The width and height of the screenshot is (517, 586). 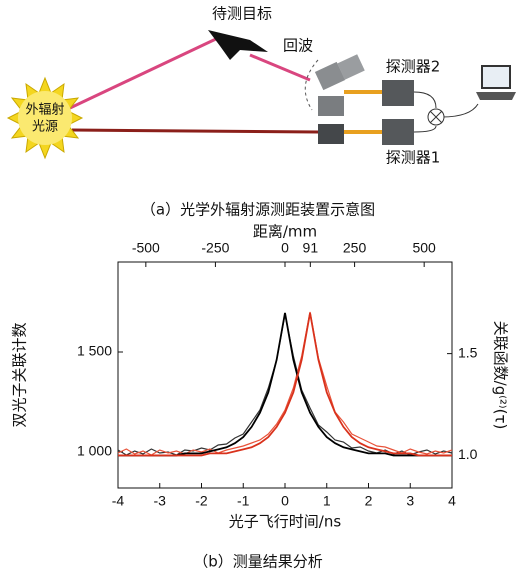 I want to click on x-tick-label: -4, so click(x=118, y=501).